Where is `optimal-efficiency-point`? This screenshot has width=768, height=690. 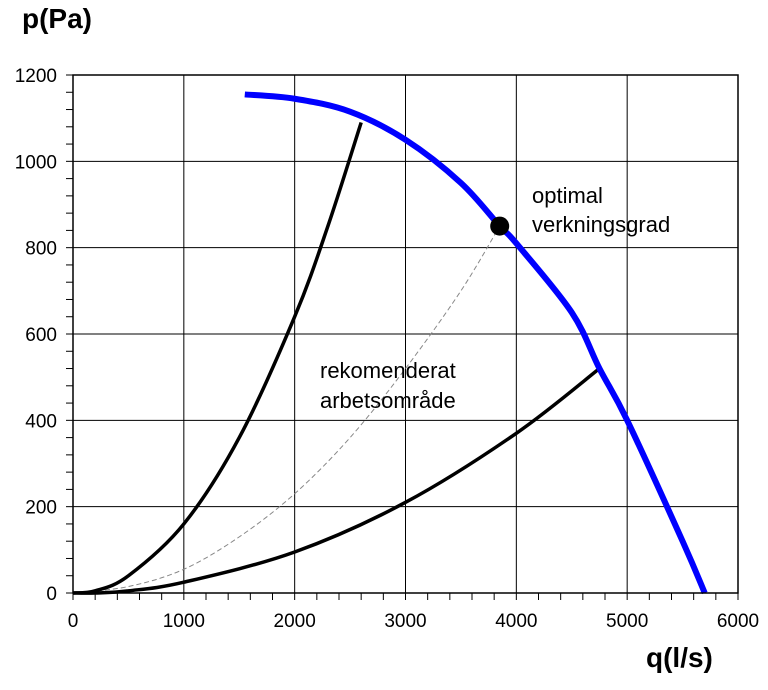 optimal-efficiency-point is located at coordinates (500, 226).